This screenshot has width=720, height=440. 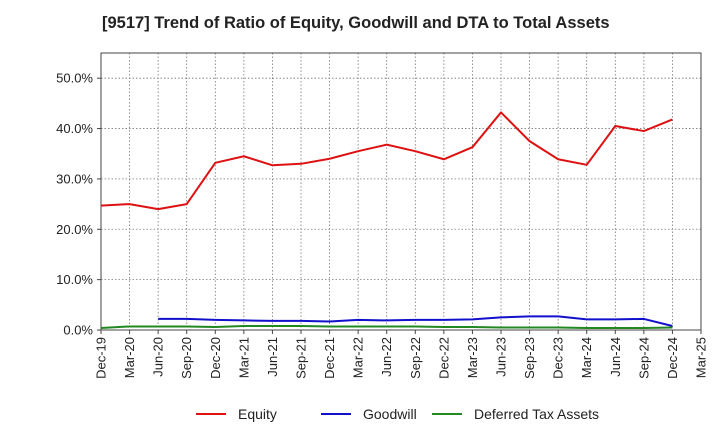 I want to click on series-line-deferred-tax-assets, so click(x=386, y=326).